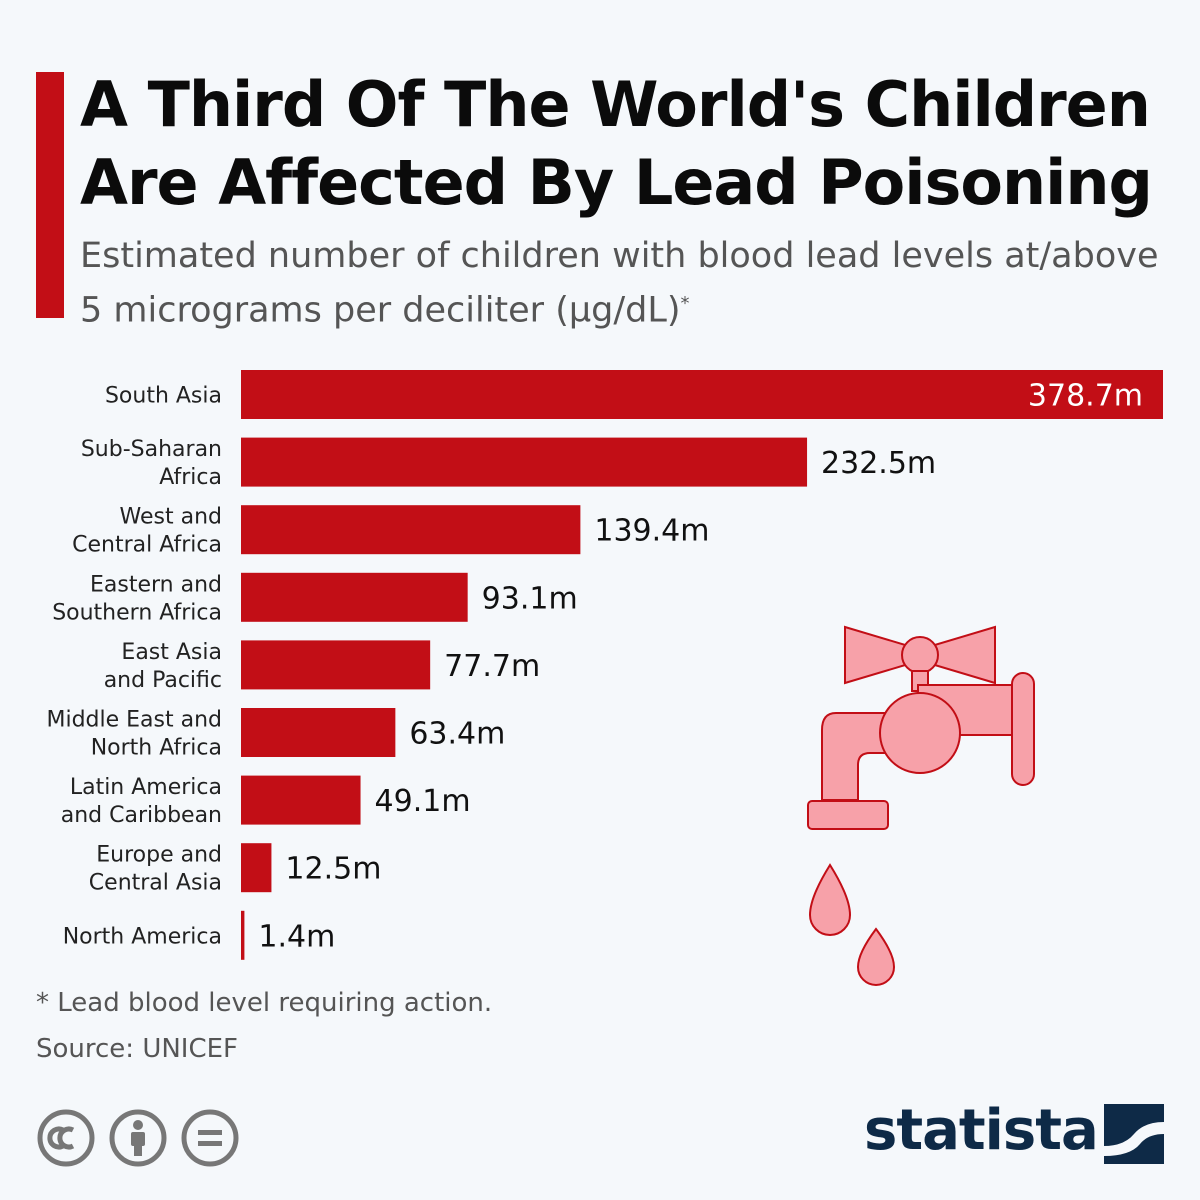 Image resolution: width=1200 pixels, height=1200 pixels. I want to click on statista-logo-icon, so click(1134, 1134).